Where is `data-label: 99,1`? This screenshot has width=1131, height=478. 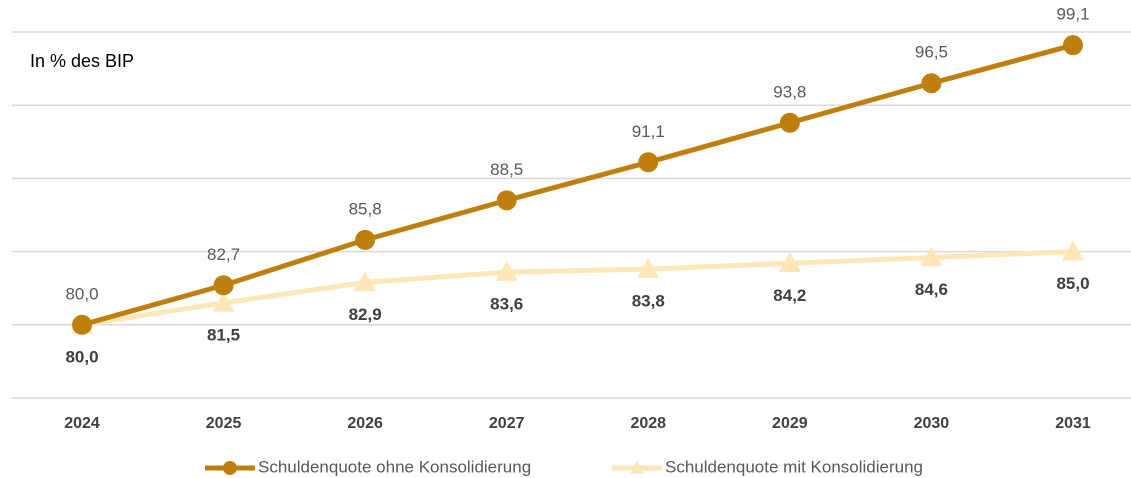 data-label: 99,1 is located at coordinates (1072, 14).